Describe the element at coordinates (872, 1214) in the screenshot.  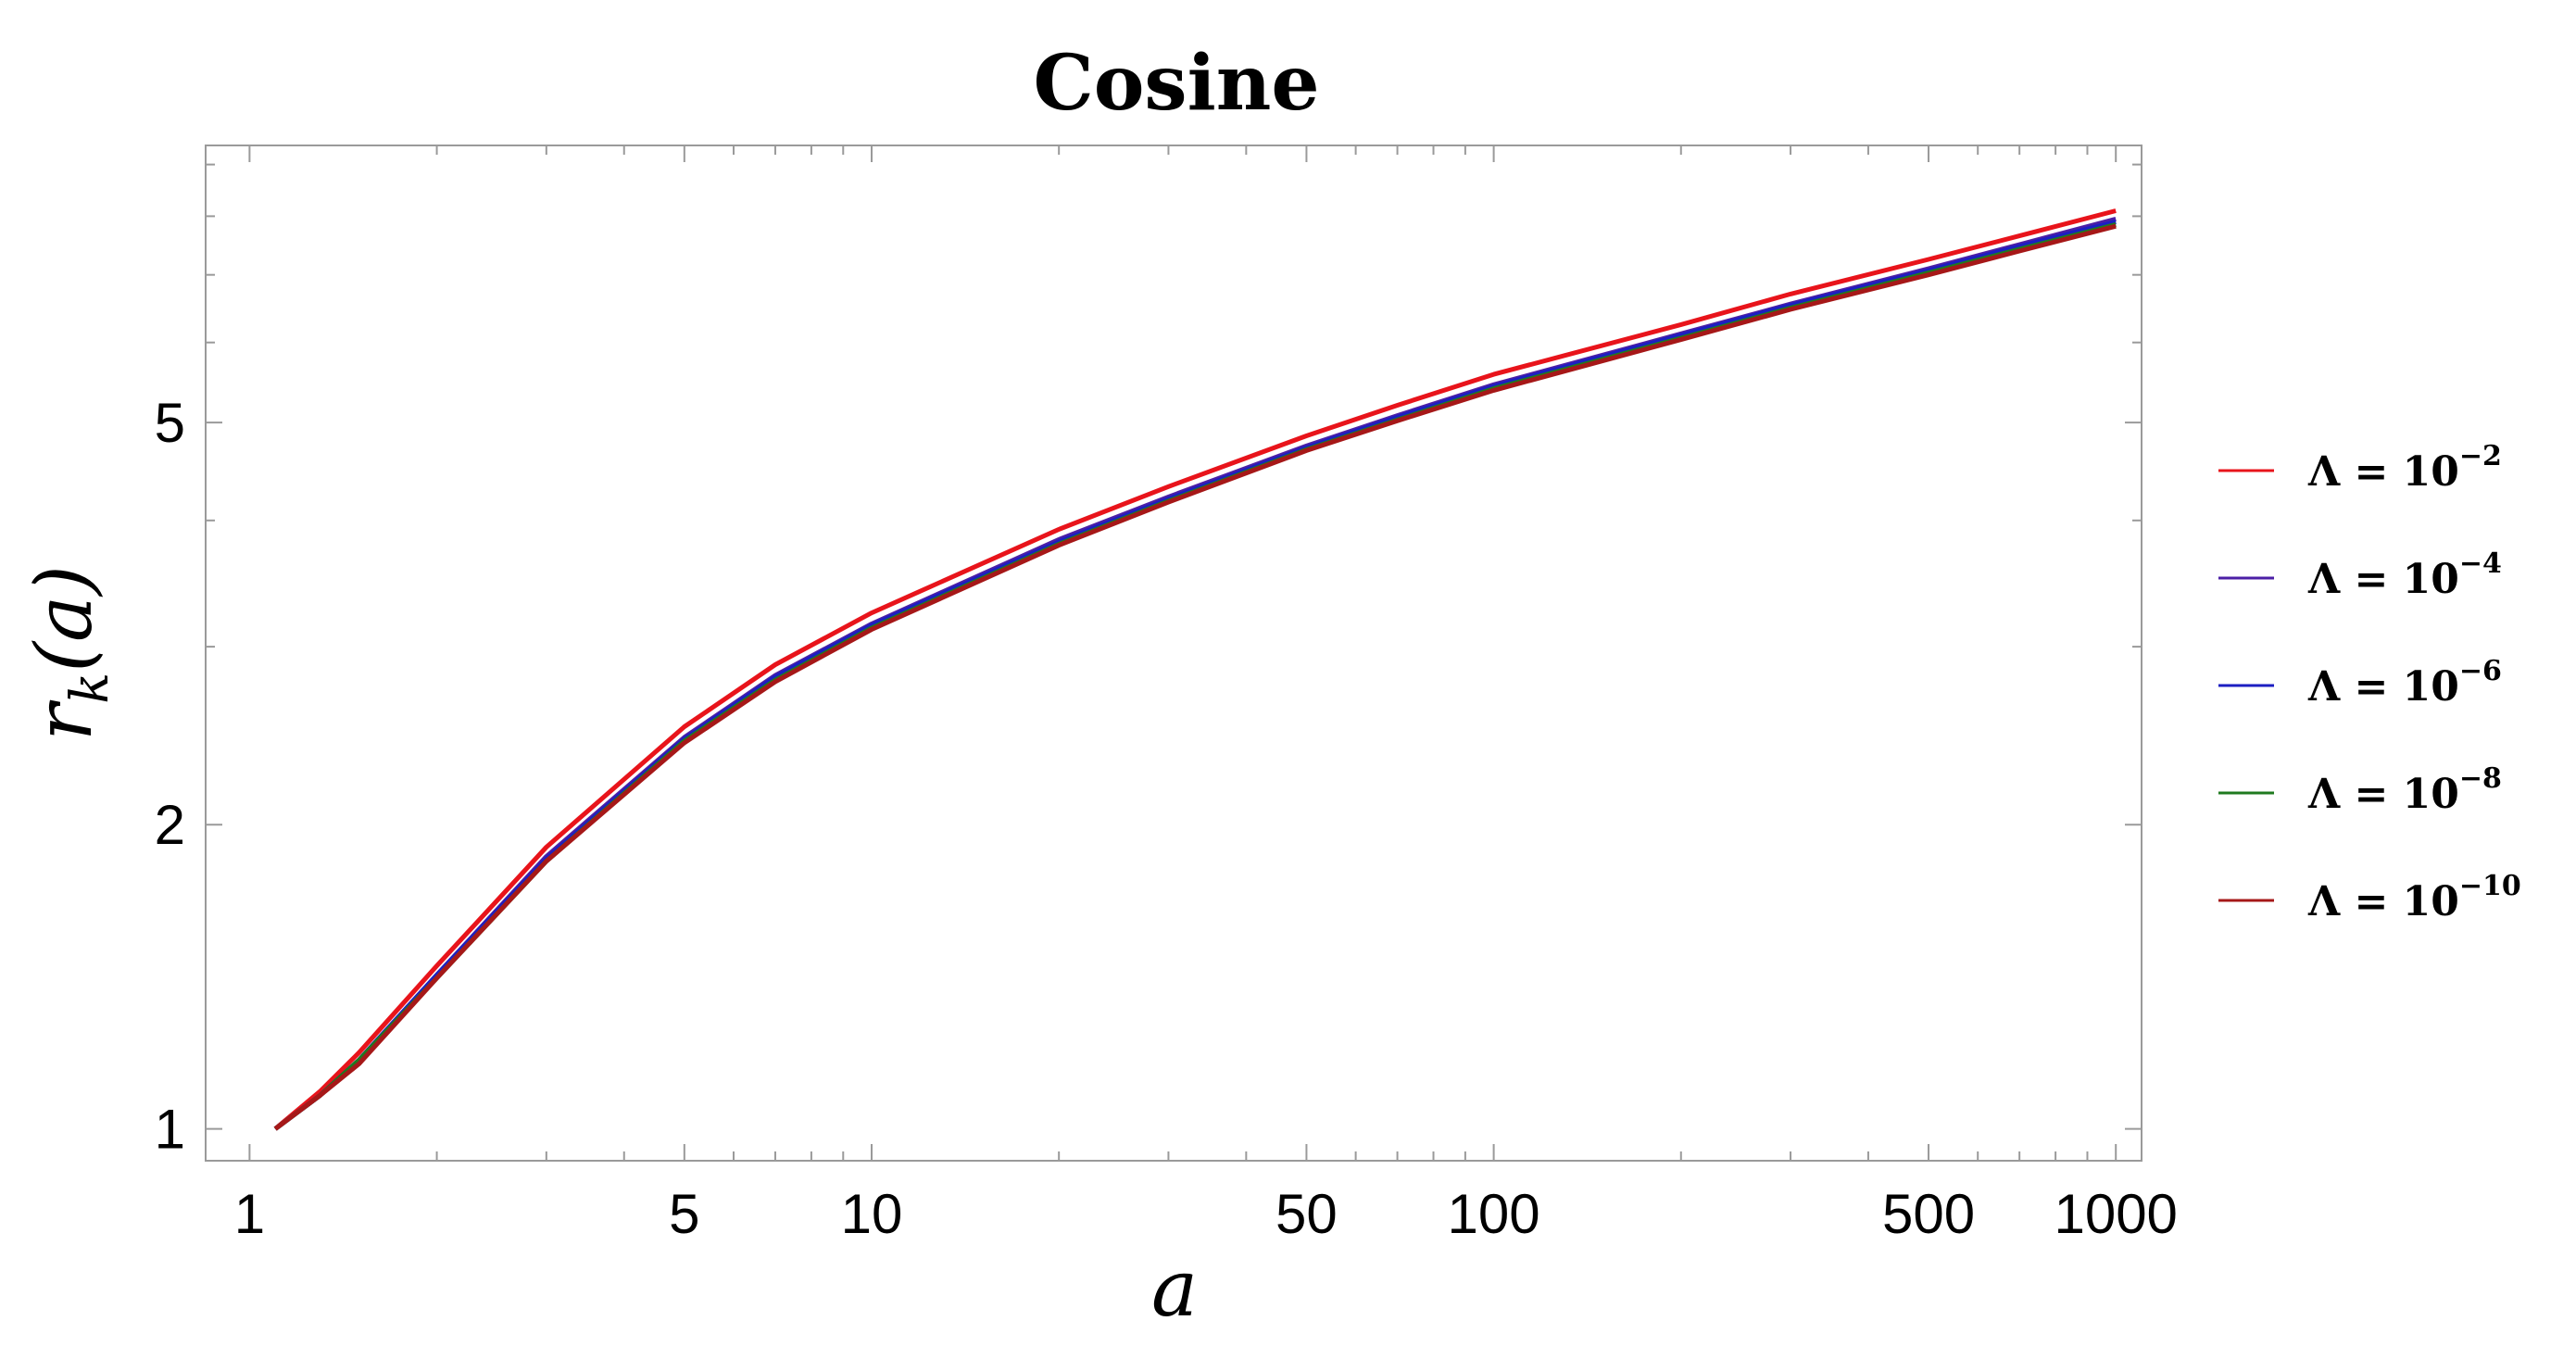
I see `x-tick-label: 10` at that location.